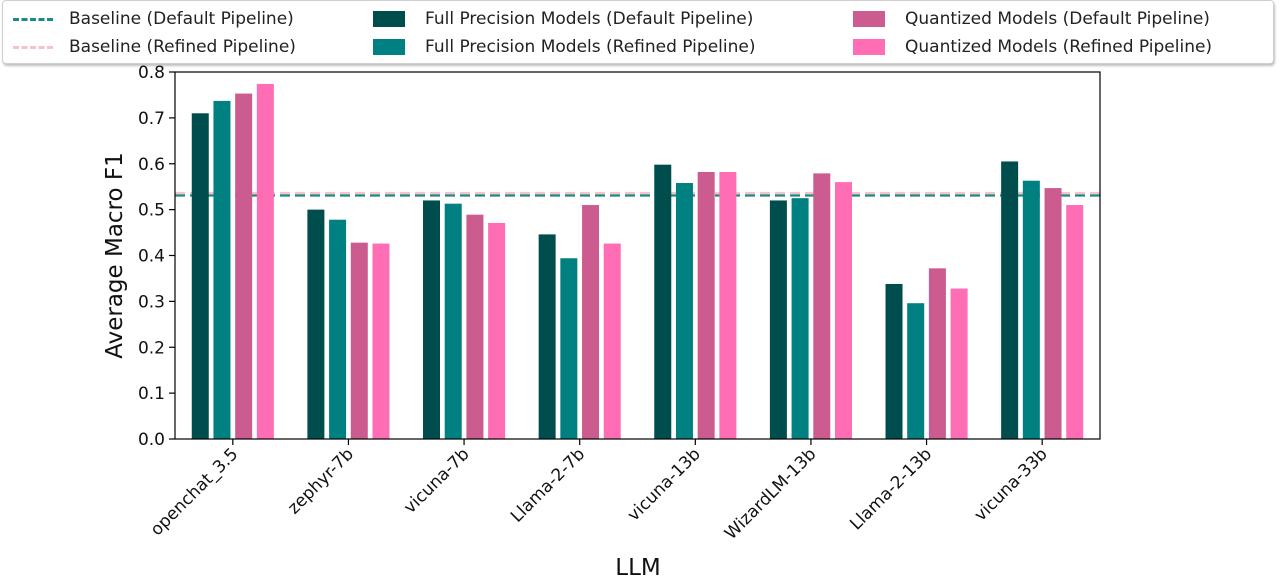 This screenshot has width=1280, height=579. I want to click on y-tick-label: 0.7, so click(151, 119).